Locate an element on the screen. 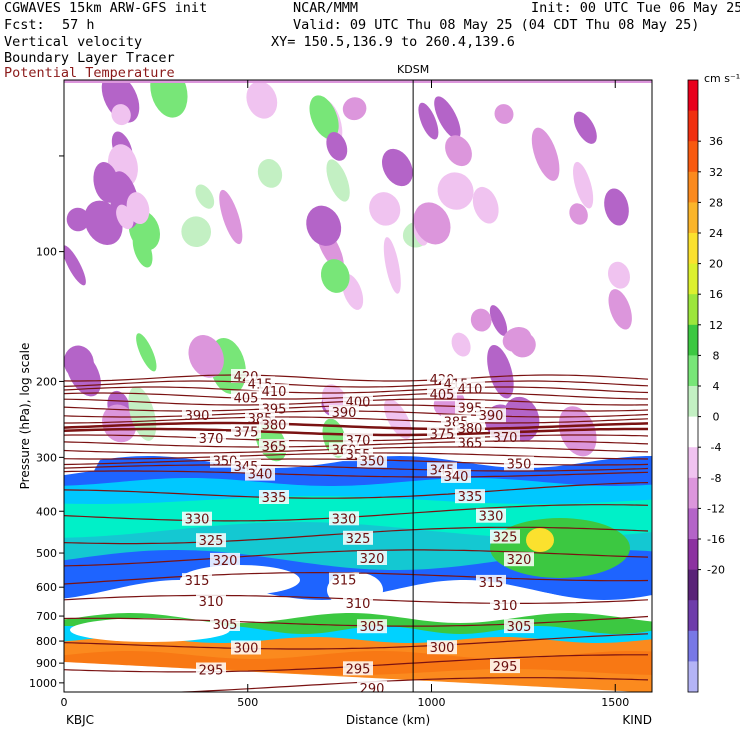  theta-contour-label: 315 is located at coordinates (344, 581).